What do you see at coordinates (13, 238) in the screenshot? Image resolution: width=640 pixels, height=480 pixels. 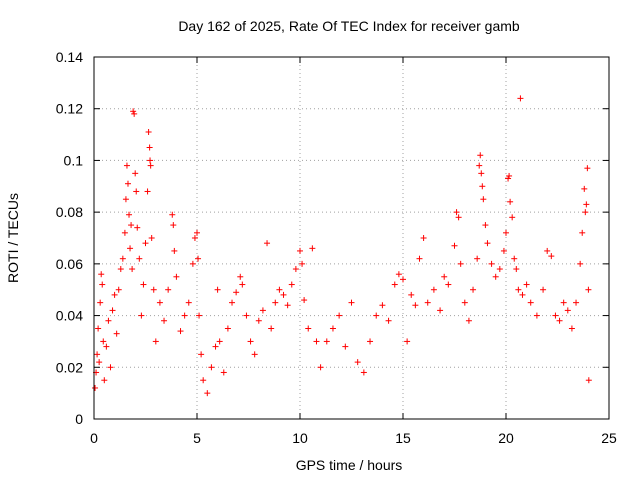 I see `y-axis-label: ROTI / TECUs` at bounding box center [13, 238].